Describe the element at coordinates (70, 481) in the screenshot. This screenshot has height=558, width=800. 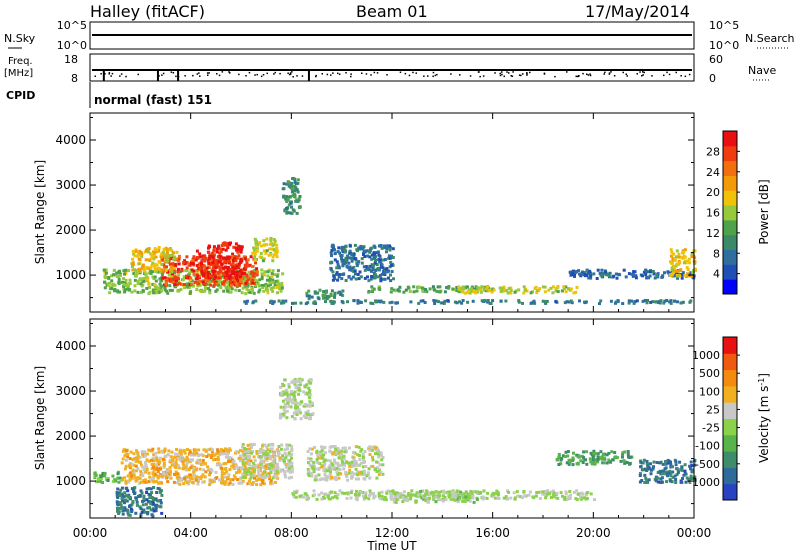
I see `y-tick-label: 1000` at that location.